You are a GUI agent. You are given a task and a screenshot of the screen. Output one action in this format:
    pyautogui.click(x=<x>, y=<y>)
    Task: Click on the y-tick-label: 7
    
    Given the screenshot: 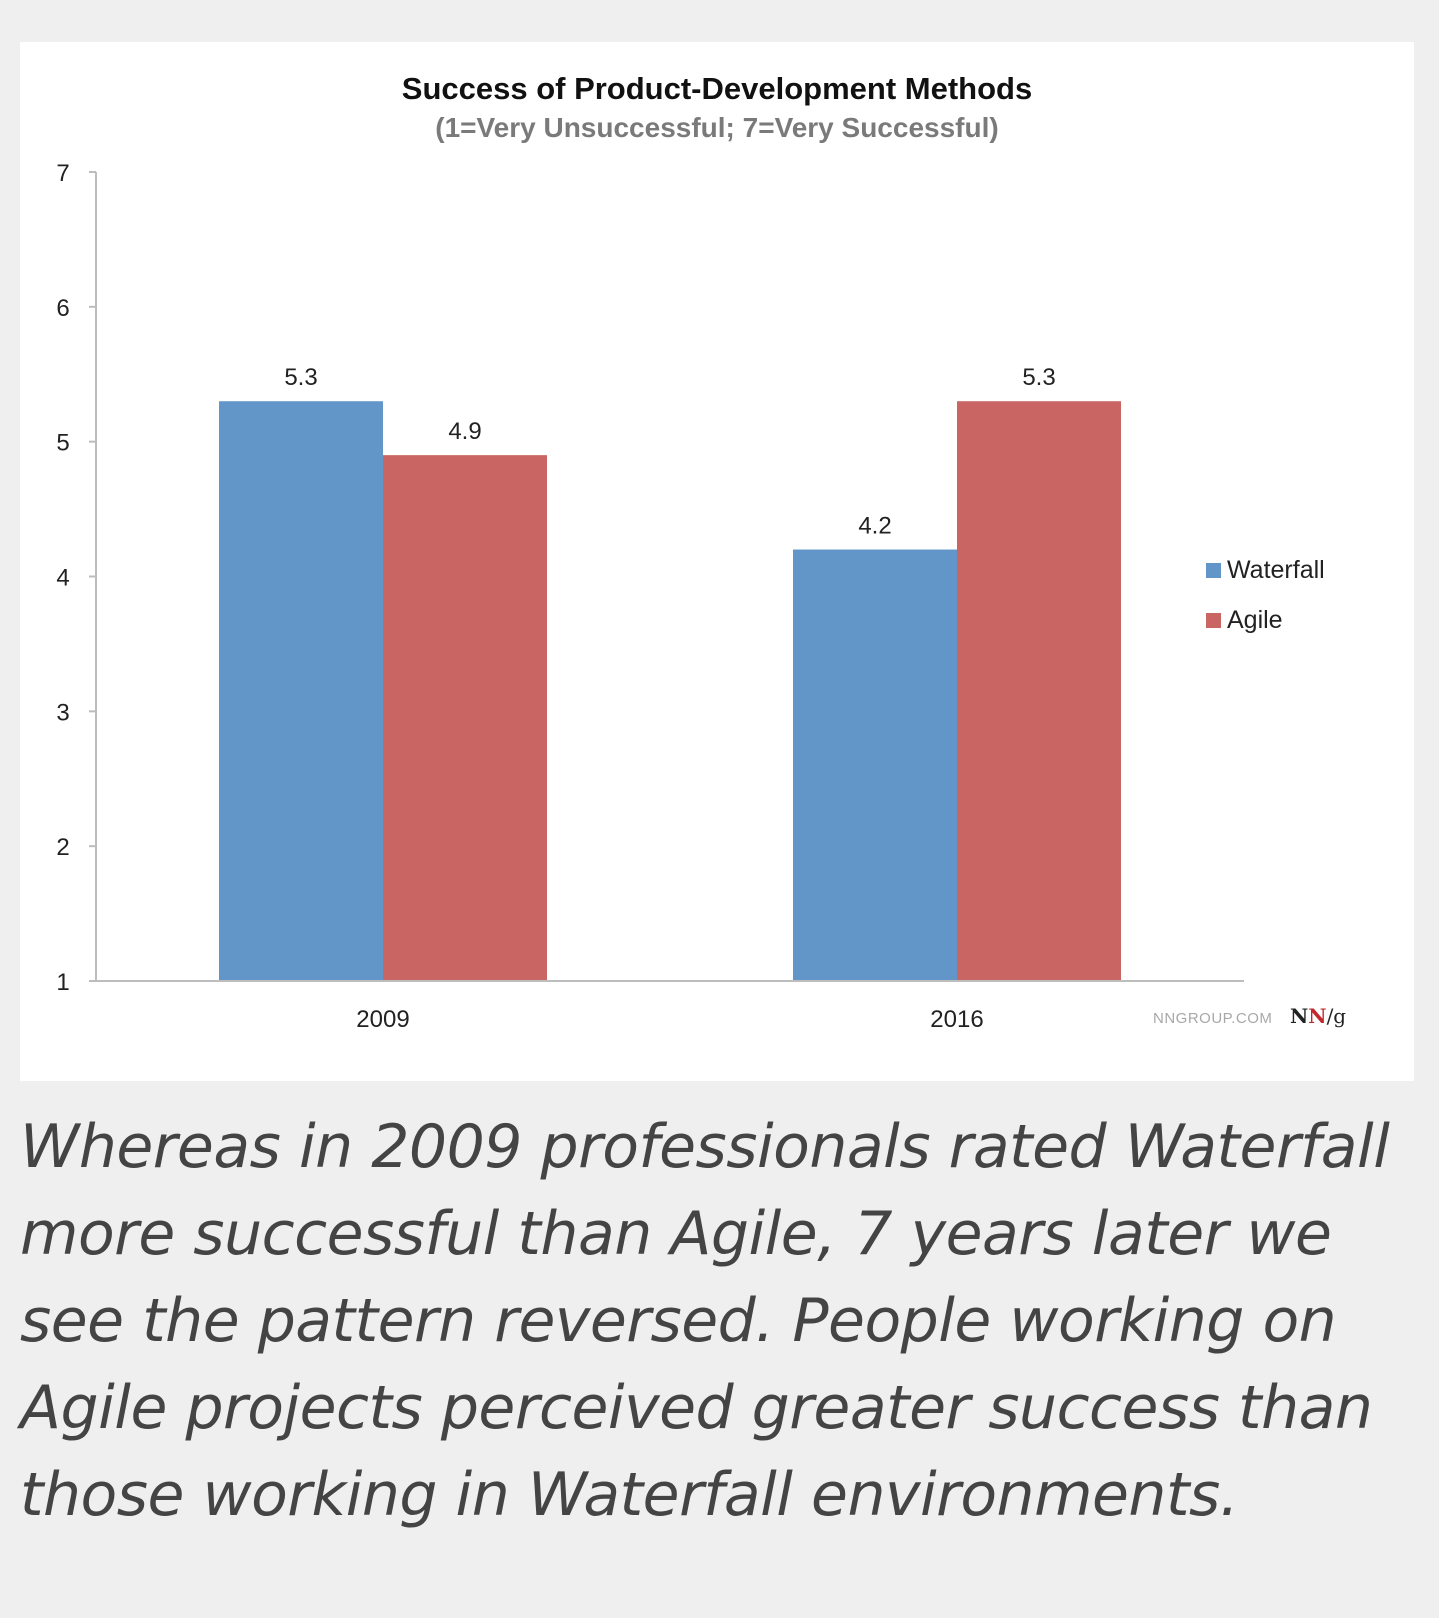 What is the action you would take?
    pyautogui.click(x=62, y=173)
    